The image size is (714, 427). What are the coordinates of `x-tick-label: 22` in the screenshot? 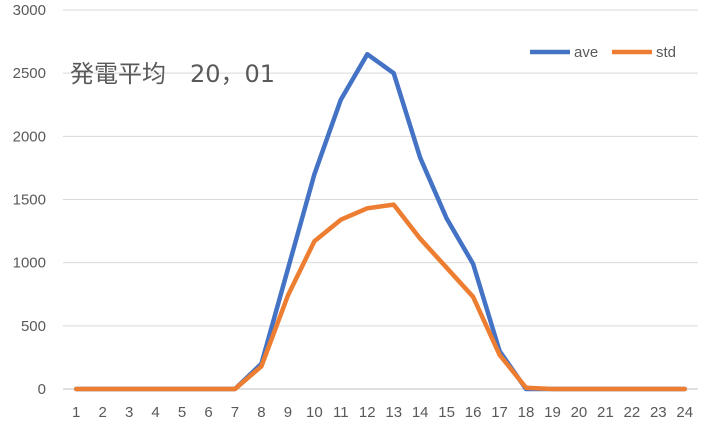 It's located at (632, 412).